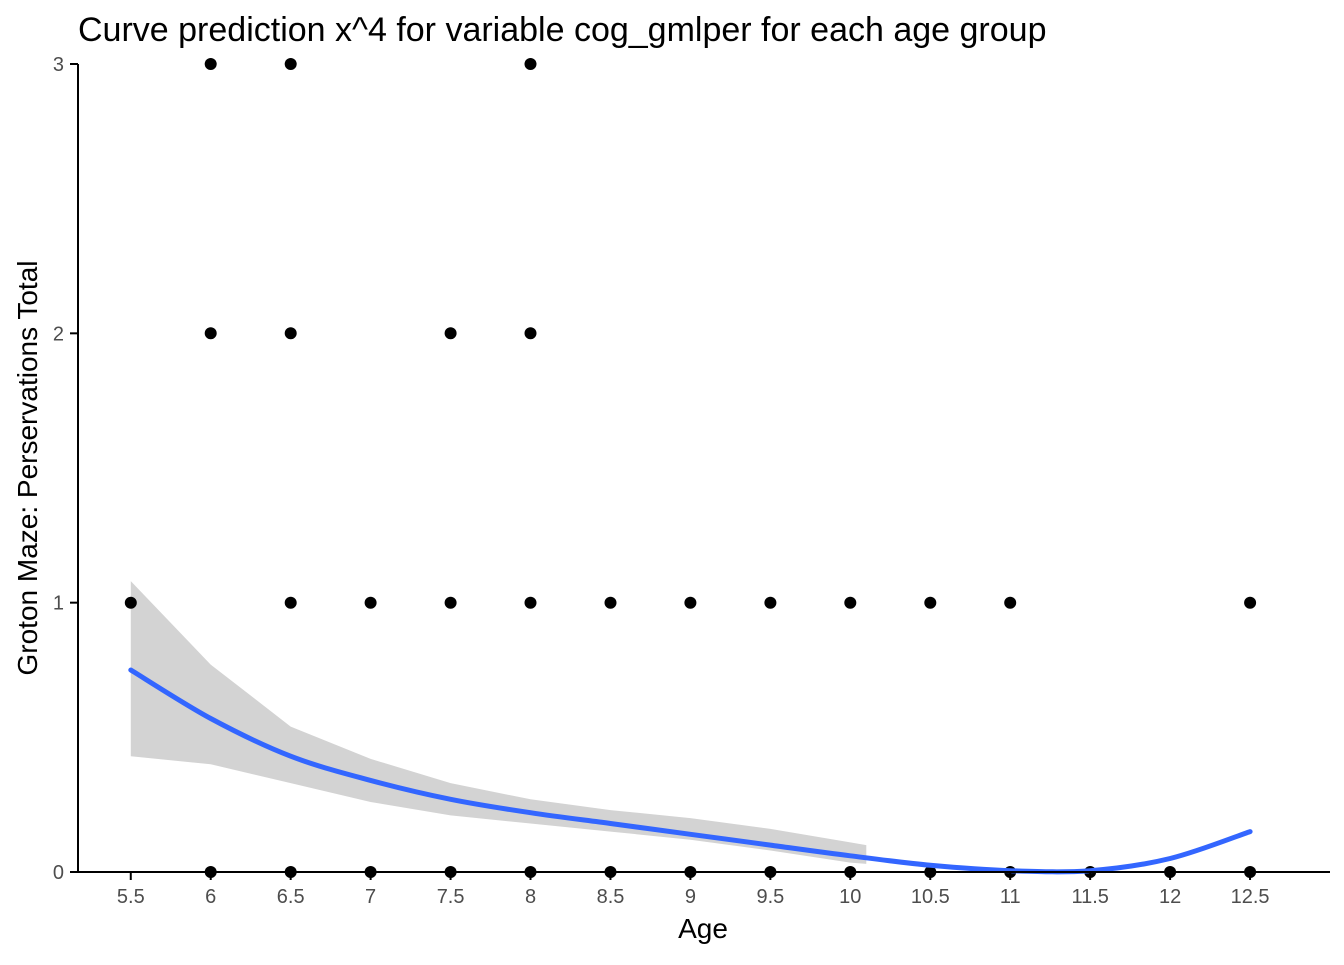 The width and height of the screenshot is (1344, 965). What do you see at coordinates (530, 897) in the screenshot?
I see `x-tick-label: 8` at bounding box center [530, 897].